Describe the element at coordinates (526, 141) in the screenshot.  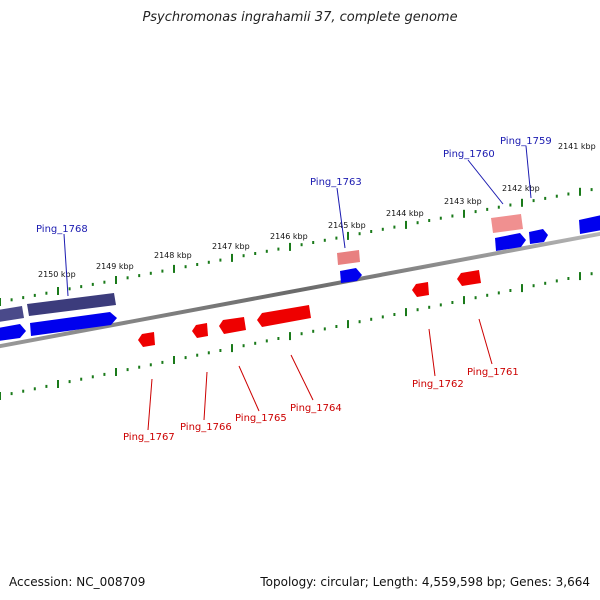
I see `gene-label-ping-1759: Ping_1759` at that location.